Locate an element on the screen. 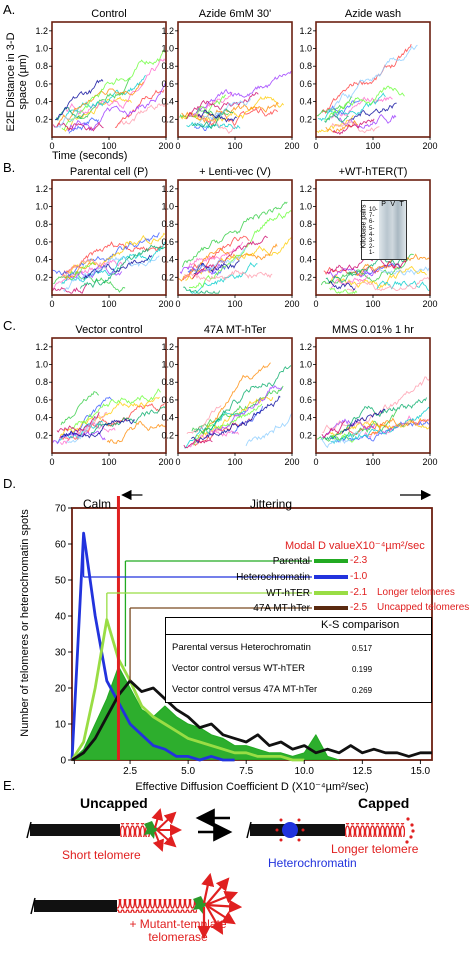 This screenshot has height=953, width=474. panel-title: Azide 6mM 30' is located at coordinates (235, 14).